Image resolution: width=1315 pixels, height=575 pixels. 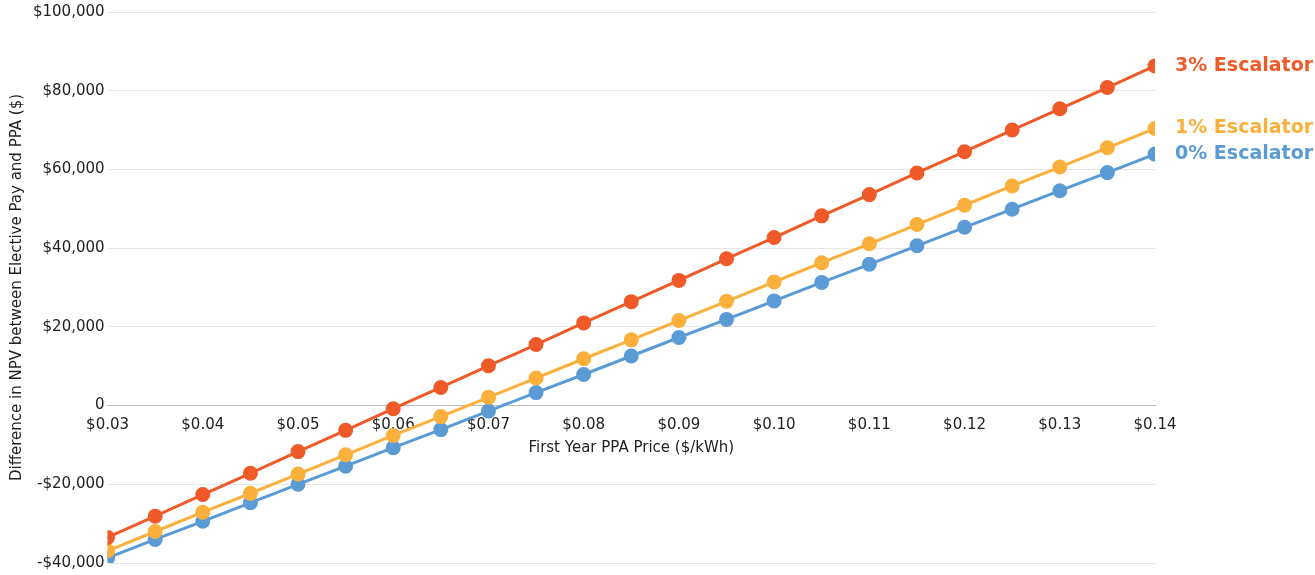 I want to click on x-tick-label: $0.11, so click(x=869, y=424).